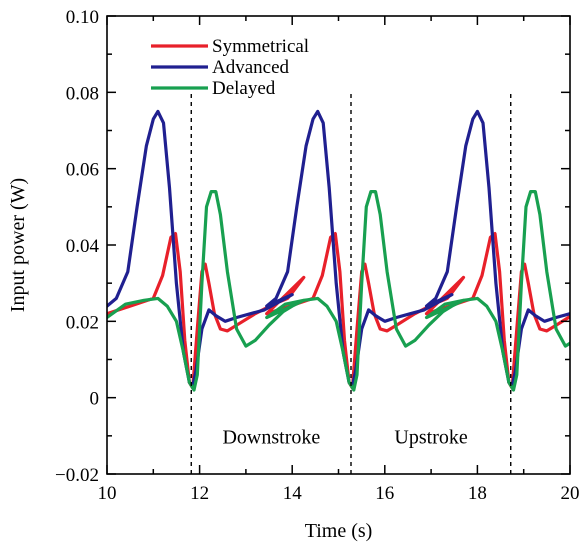 The height and width of the screenshot is (548, 584). Describe the element at coordinates (430, 437) in the screenshot. I see `annotation-upstroke: Upstroke` at that location.